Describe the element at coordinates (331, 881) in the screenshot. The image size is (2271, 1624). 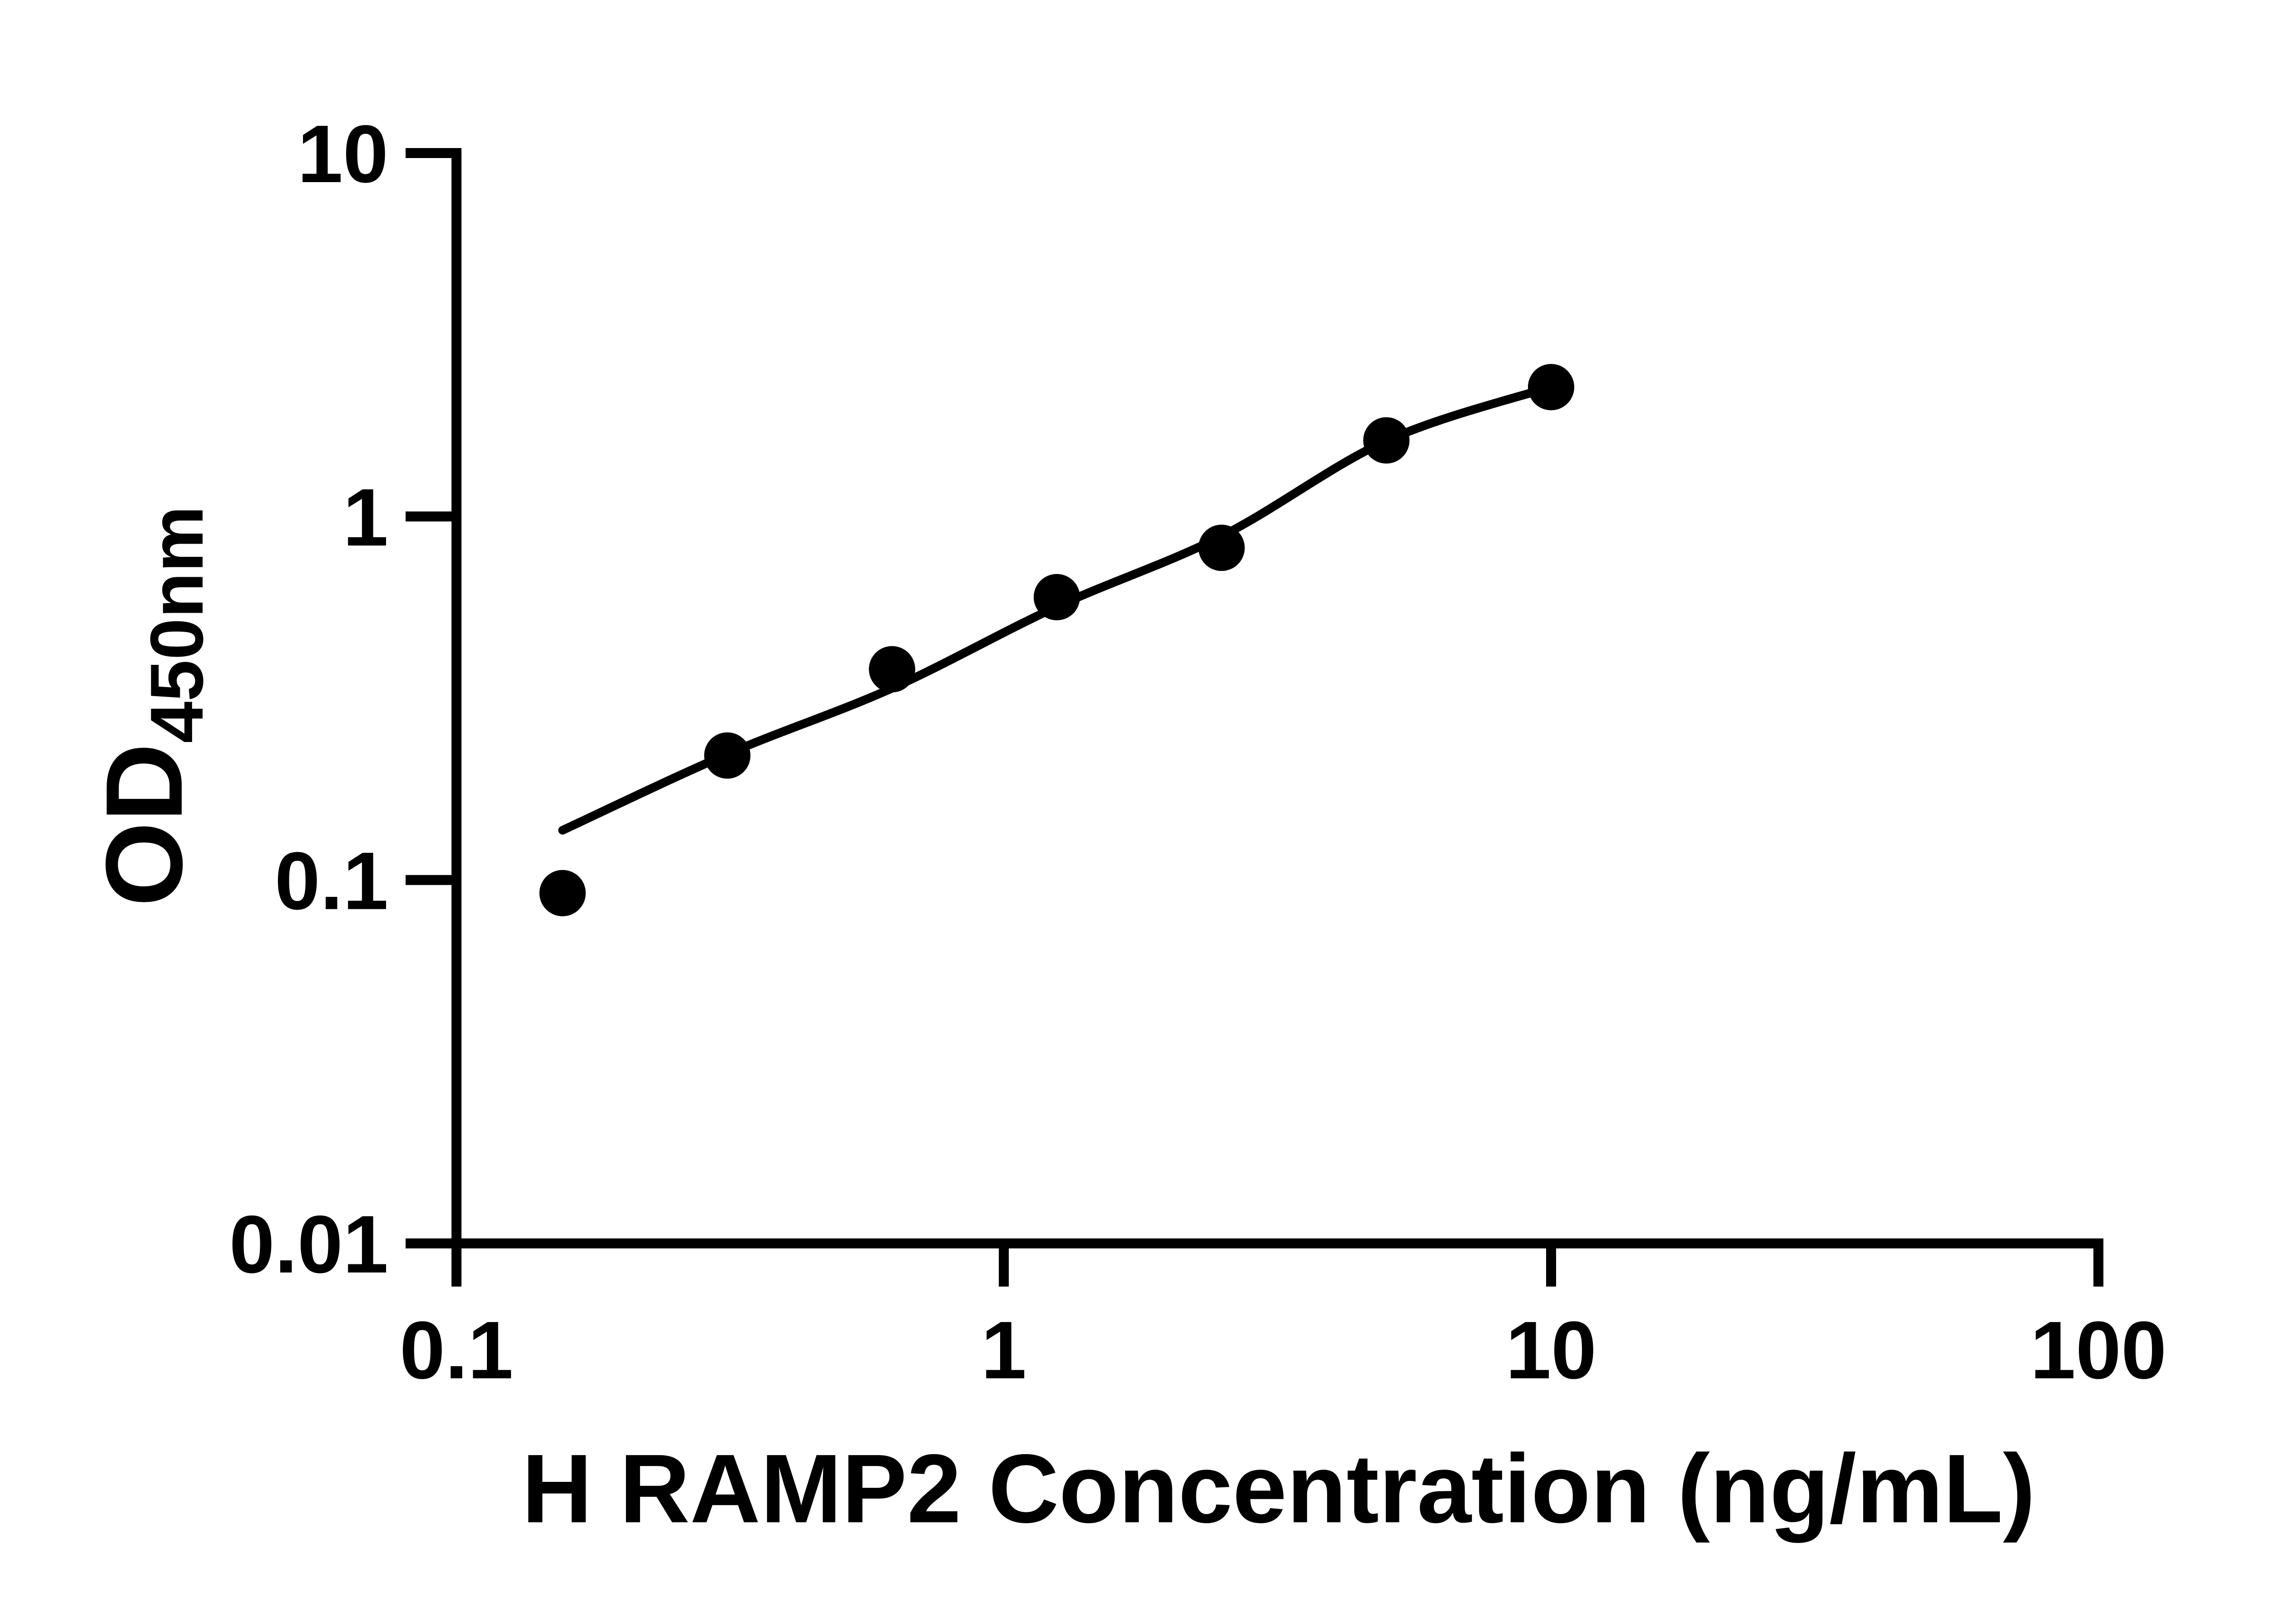
I see `y-tick-label: 0.1` at that location.